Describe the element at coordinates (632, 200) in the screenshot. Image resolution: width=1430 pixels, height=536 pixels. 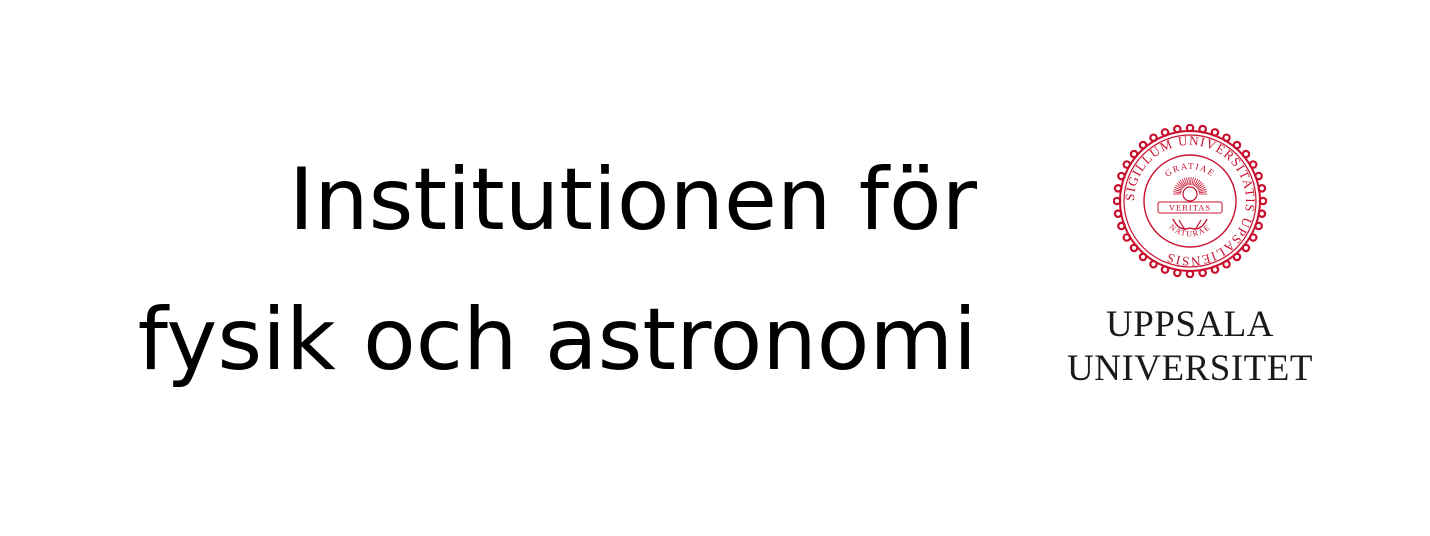
I see `department-title-line-1: Institutionen för` at that location.